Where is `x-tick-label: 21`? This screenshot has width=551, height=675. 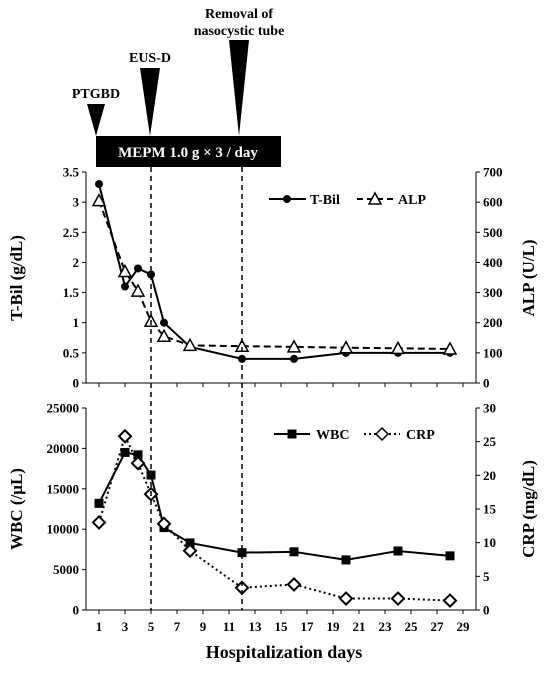 x-tick-label: 21 is located at coordinates (359, 626).